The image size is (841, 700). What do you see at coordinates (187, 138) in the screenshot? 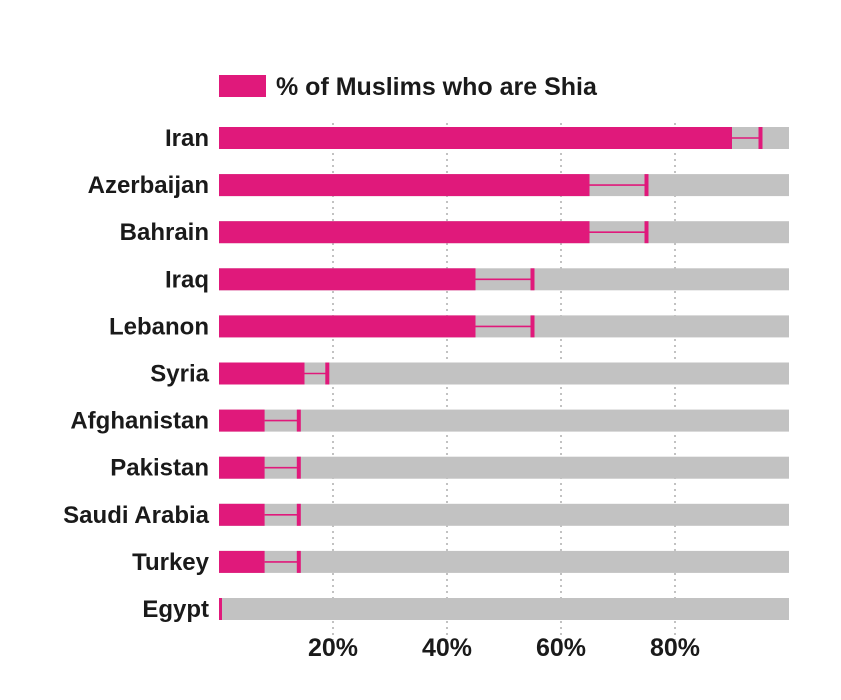
I see `category-label: Iran` at bounding box center [187, 138].